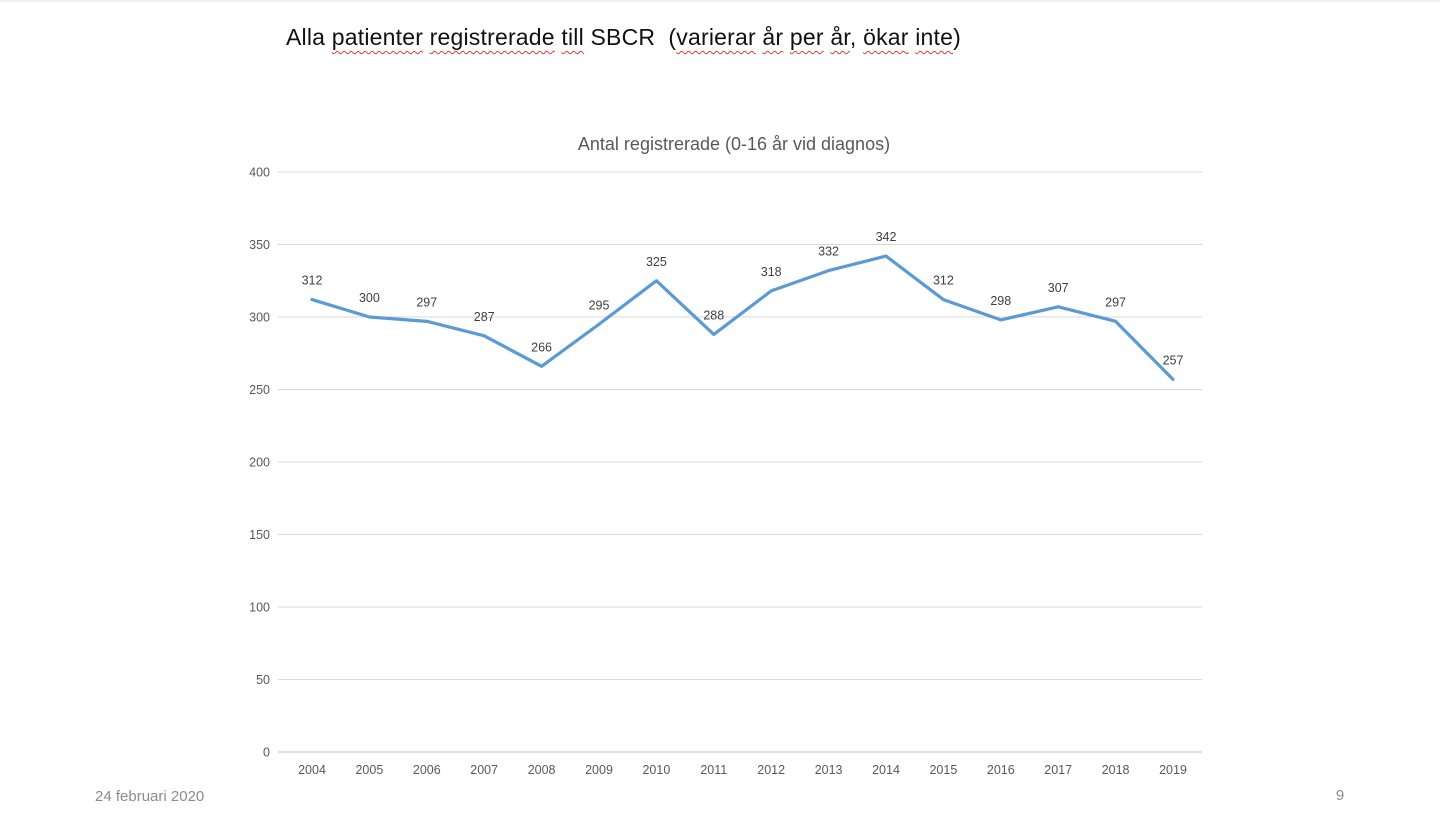 The height and width of the screenshot is (831, 1440). What do you see at coordinates (572, 37) in the screenshot?
I see `title-word-misspelled: till` at bounding box center [572, 37].